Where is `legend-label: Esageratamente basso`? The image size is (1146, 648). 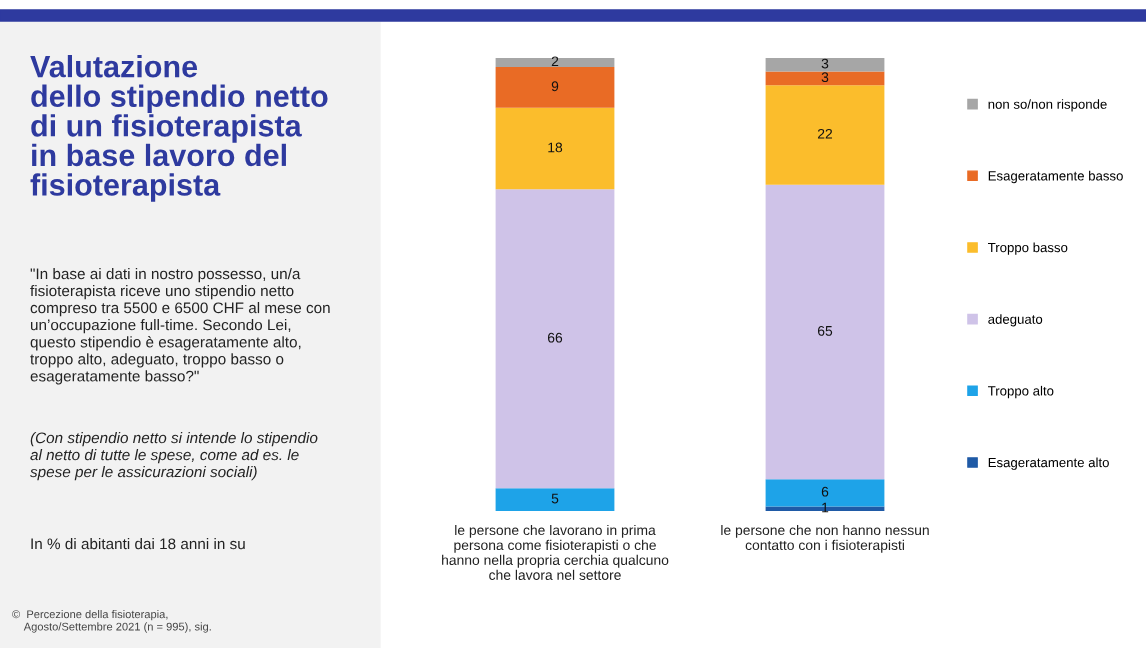
legend-label: Esageratamente basso is located at coordinates (1055, 177).